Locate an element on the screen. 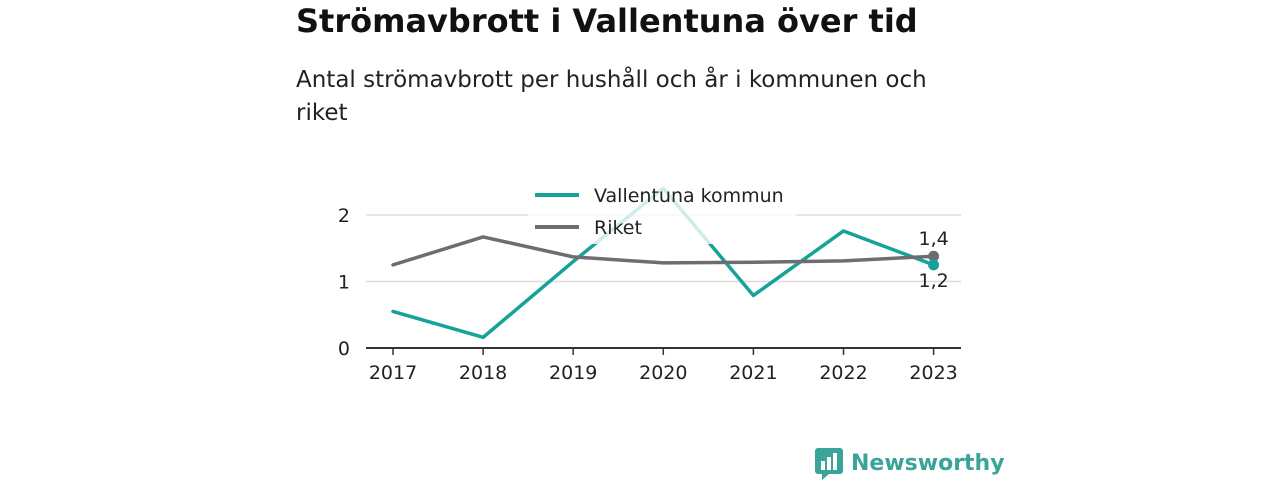 The image size is (1280, 480). x-axis: 2017 2018 2019 2020 2021 2022 2023 is located at coordinates (663, 365).